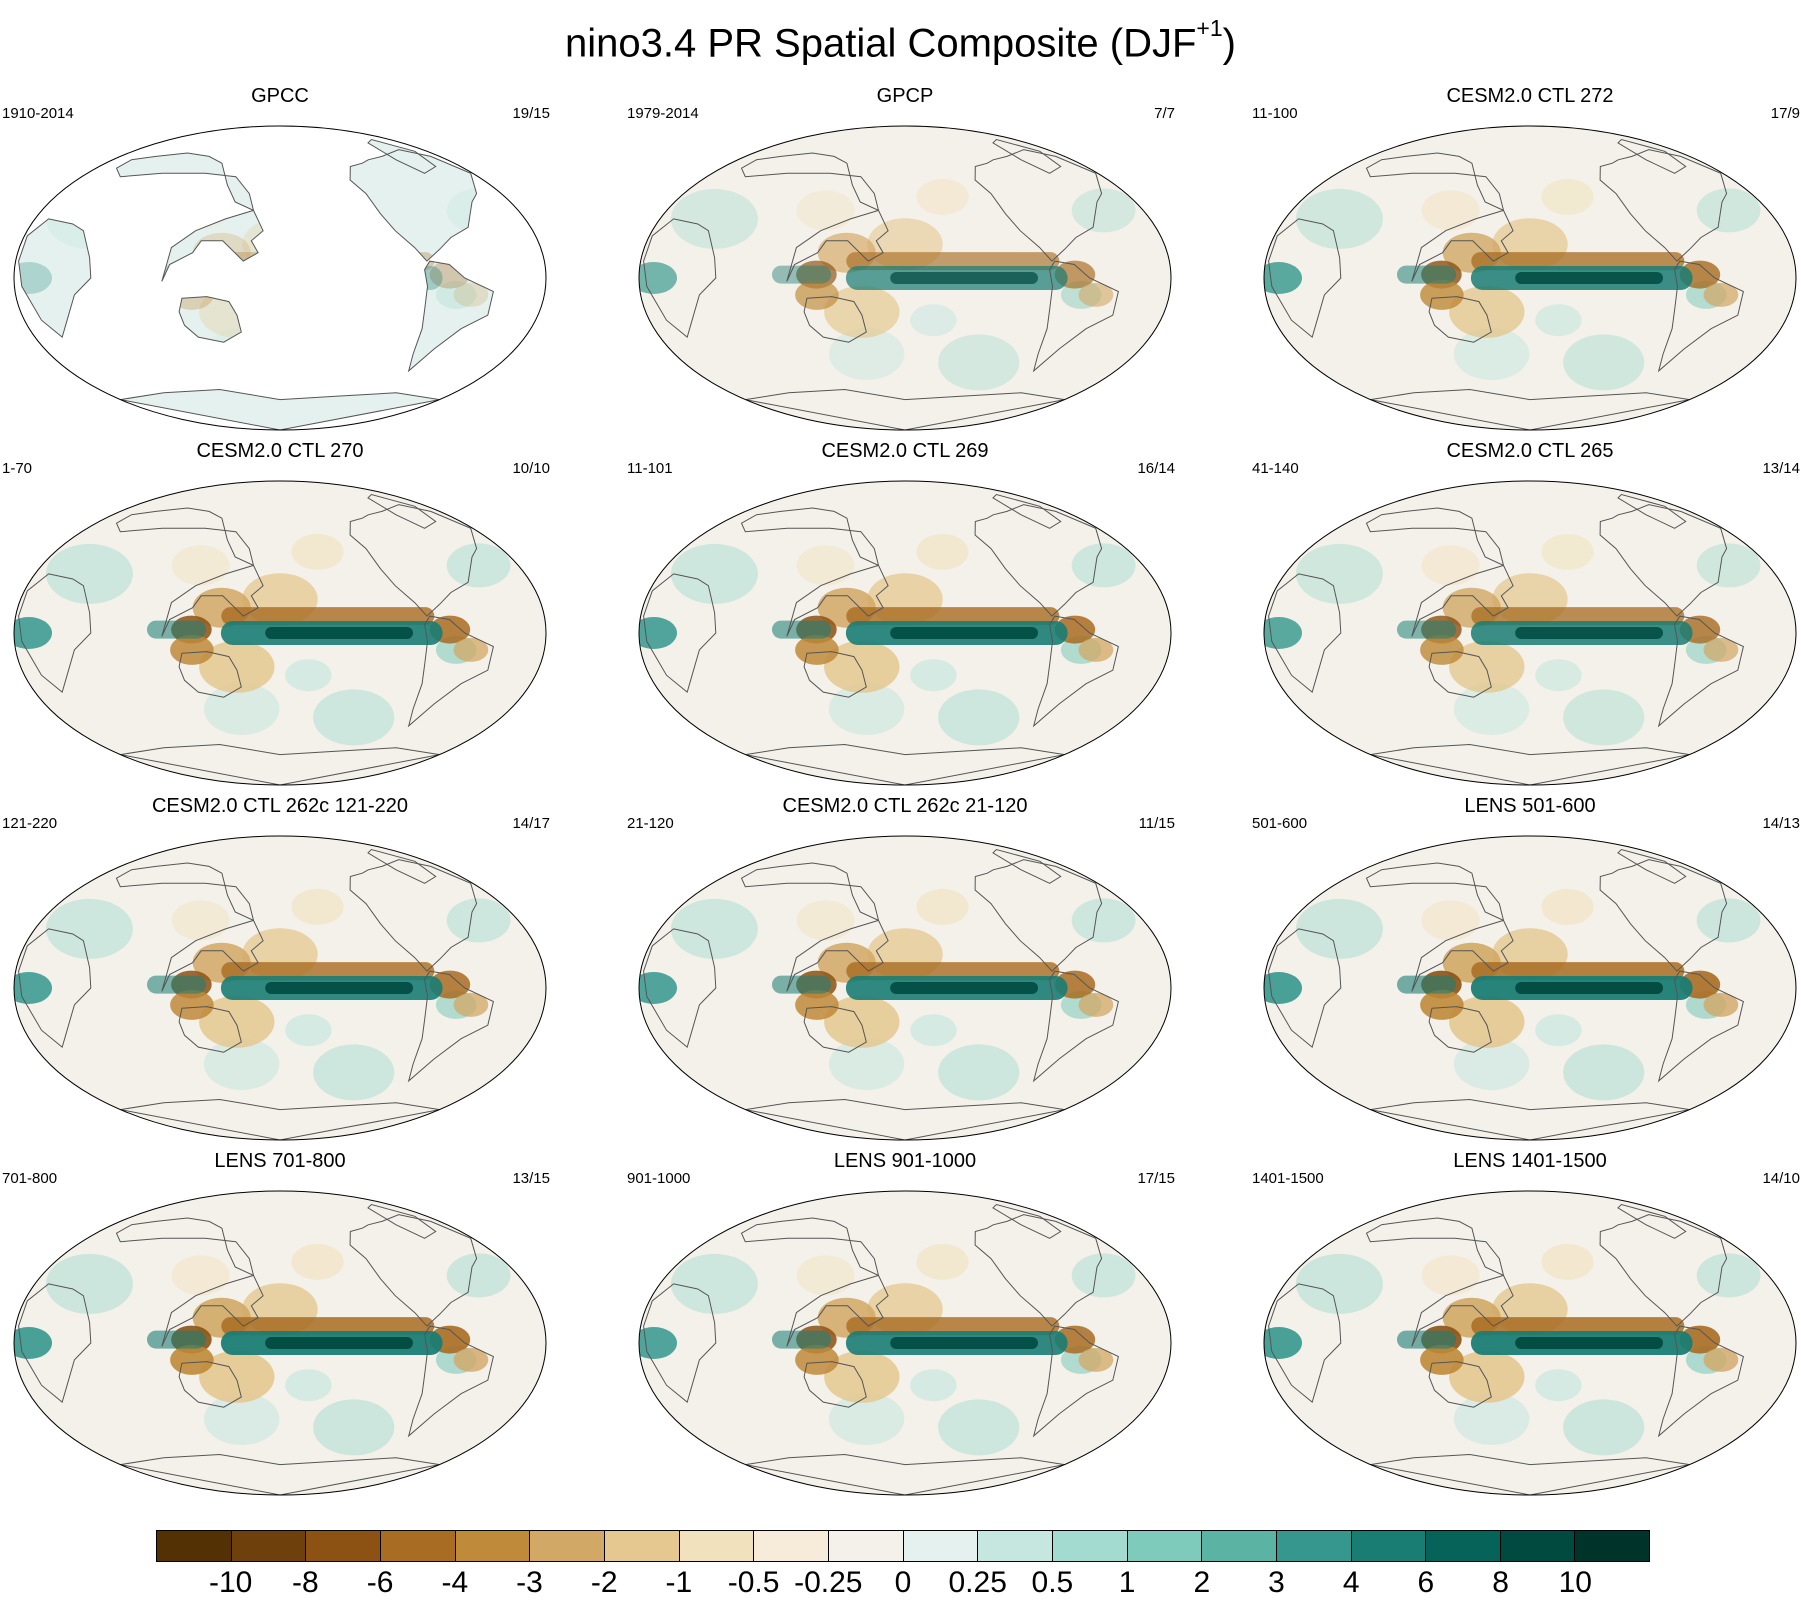  I want to click on colorbar-tick-label: -0.5, so click(753, 1582).